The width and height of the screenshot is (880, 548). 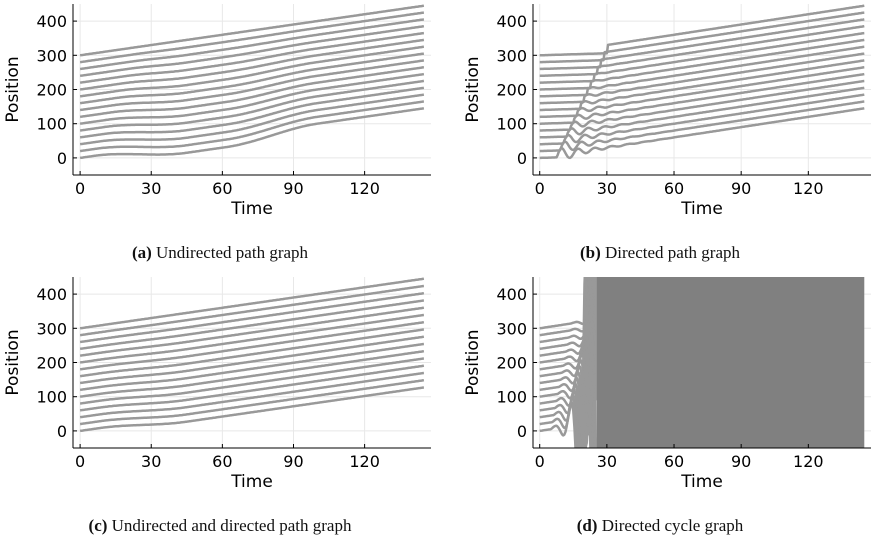 I want to click on caption-c: (c) Undirected and directed path graph, so click(x=220, y=526).